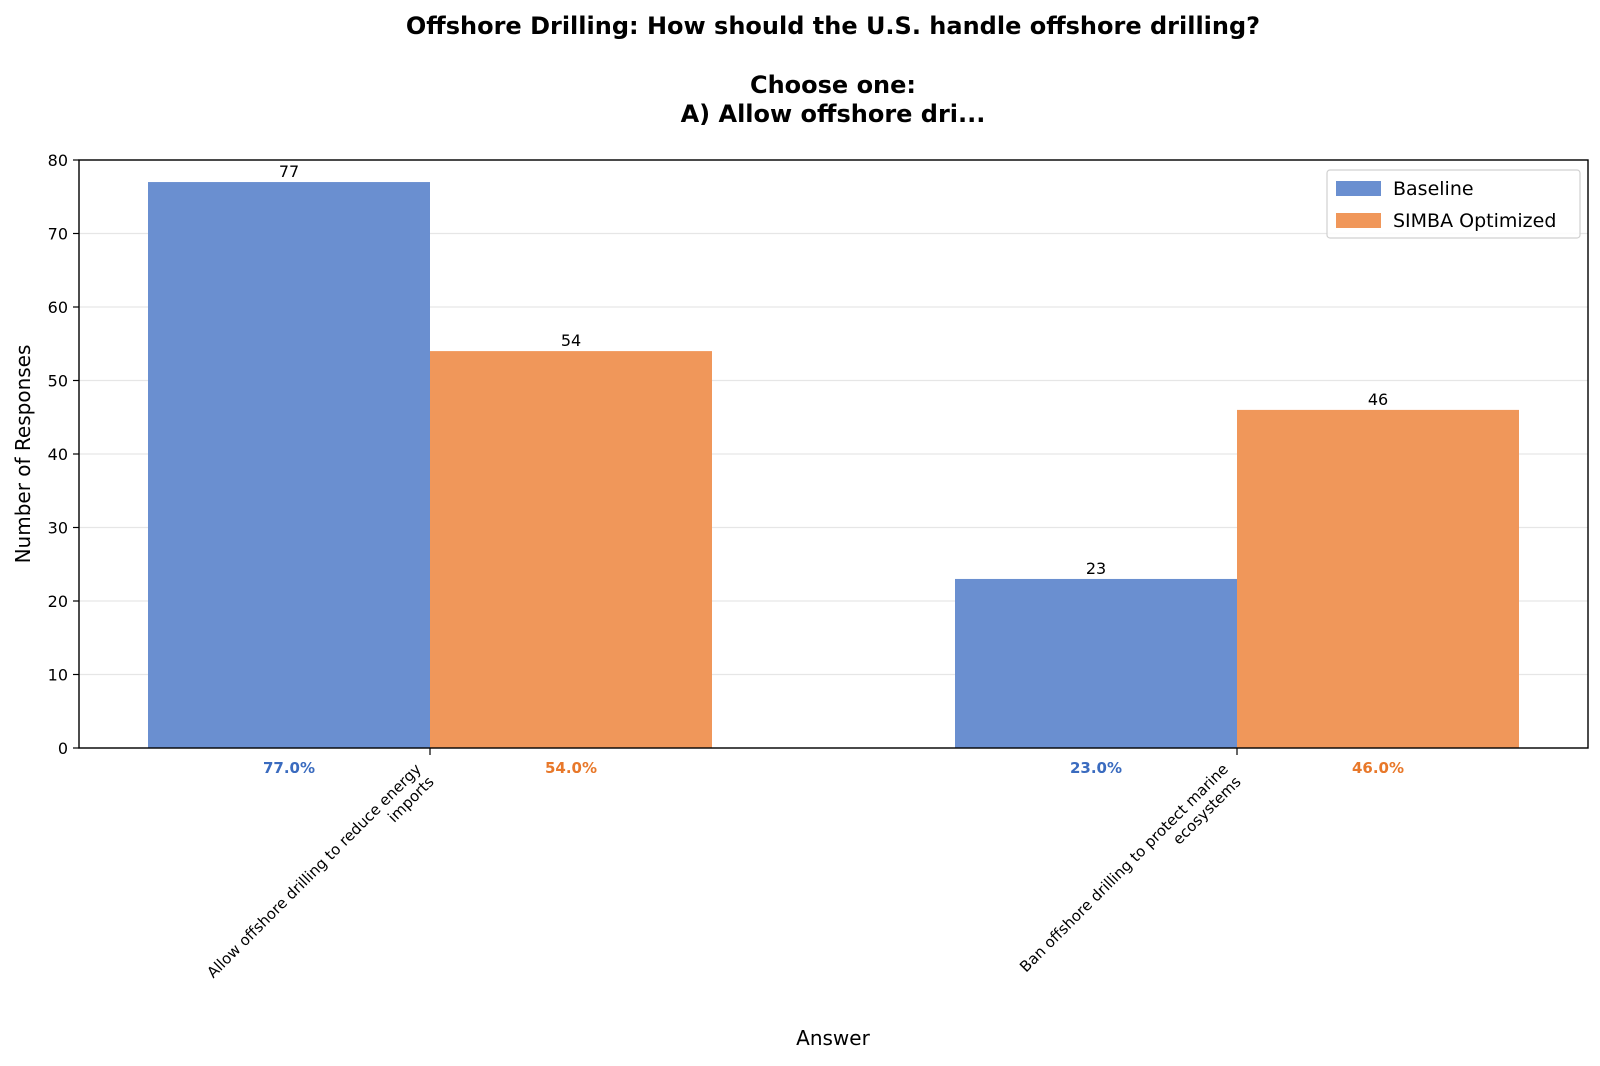 The image size is (1600, 1066). I want to click on bar-value-label: 77, so click(289, 171).